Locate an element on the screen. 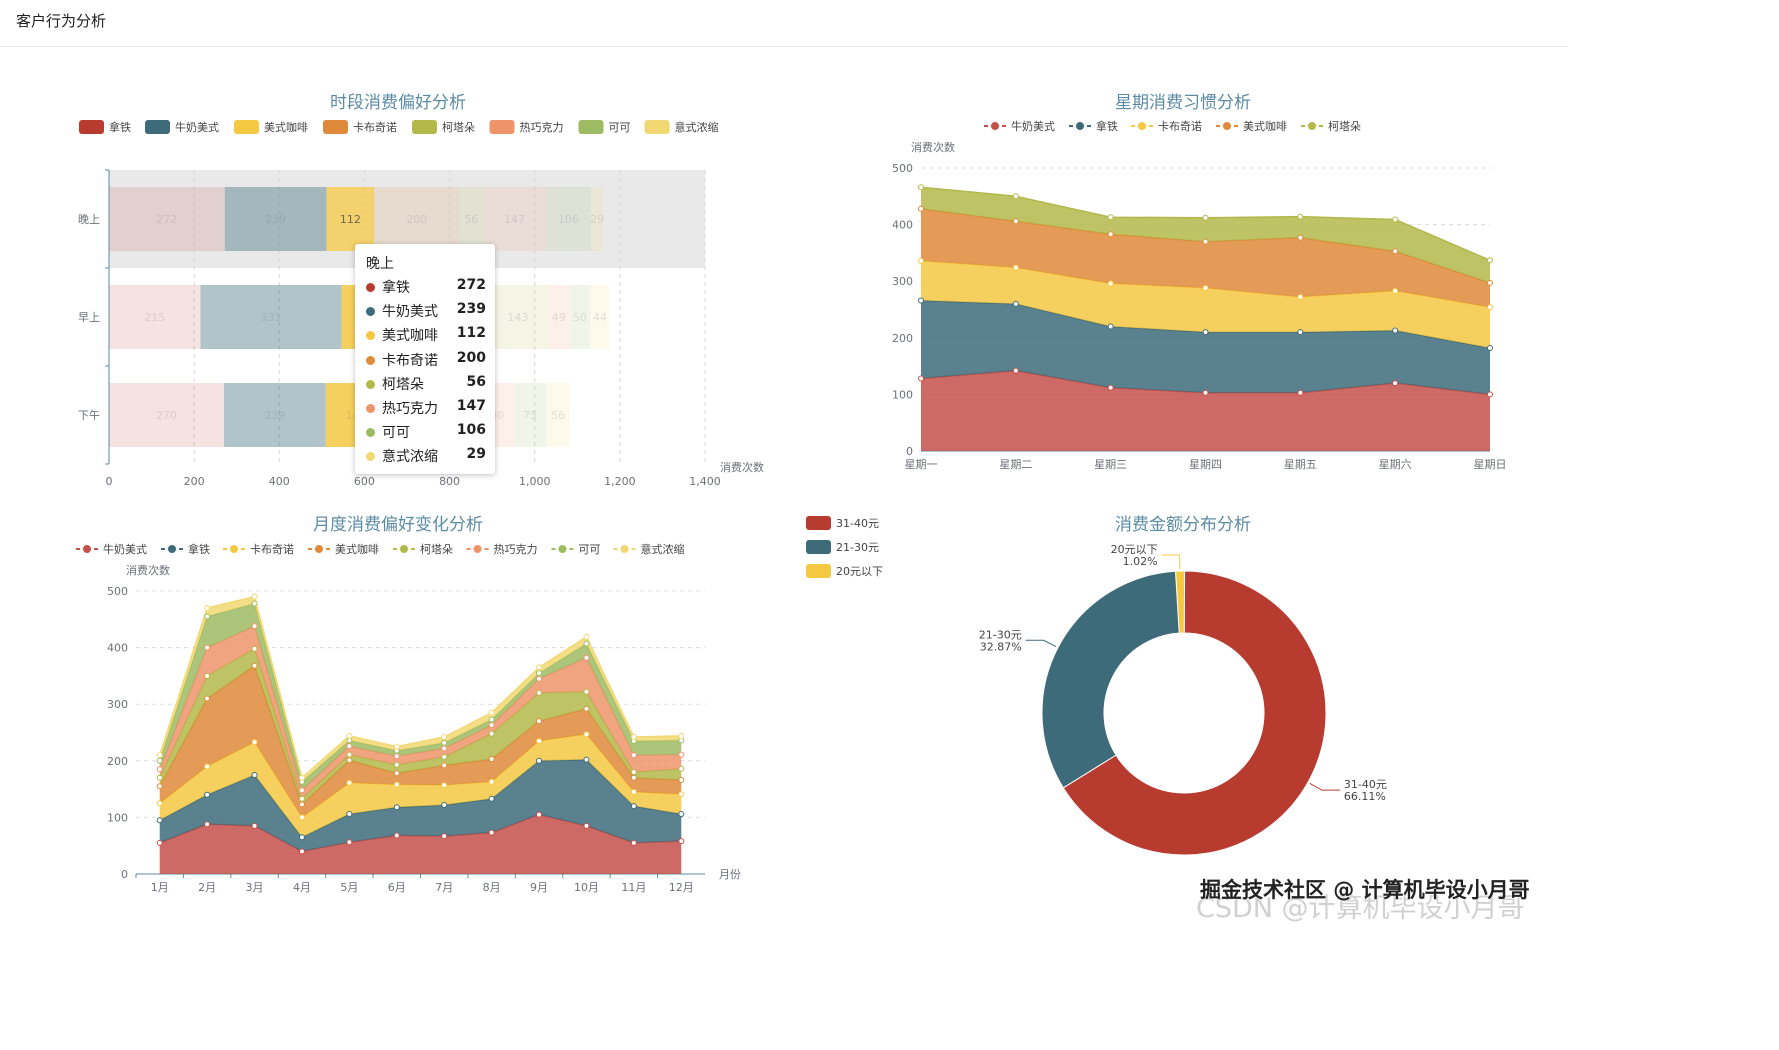 This screenshot has width=1779, height=1050. x-tick-label: 星期五 is located at coordinates (1300, 464).